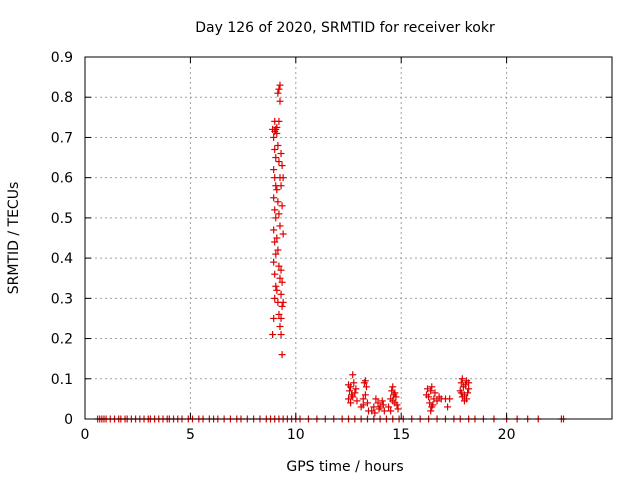  Describe the element at coordinates (344, 467) in the screenshot. I see `x-axis-title: GPS time / hours` at that location.